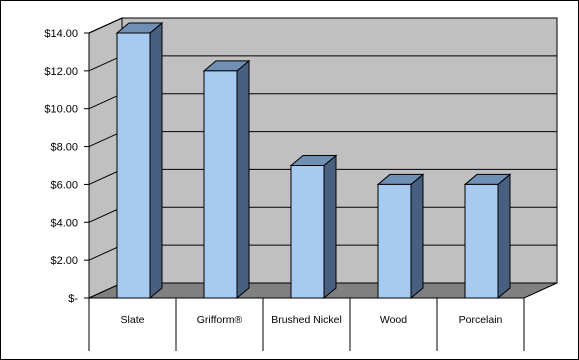  Describe the element at coordinates (61, 34) in the screenshot. I see `y-tick-label: $14.00` at that location.